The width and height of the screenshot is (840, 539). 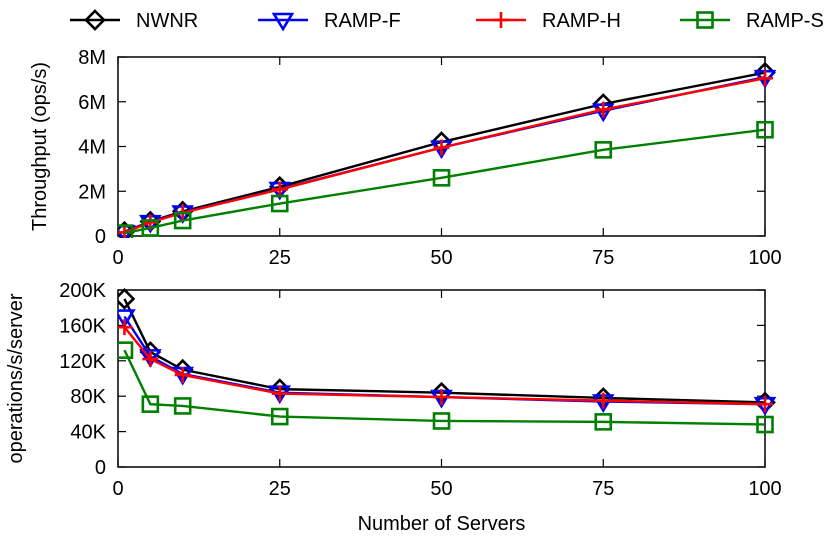 I want to click on y-tick-label: 2M, so click(x=92, y=192).